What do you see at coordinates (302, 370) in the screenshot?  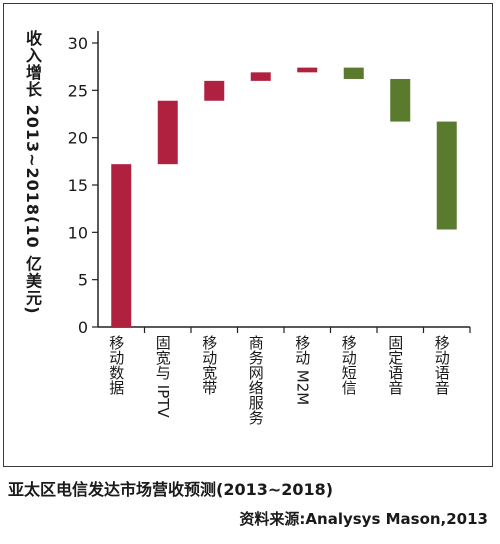 I see `x-category-label: 移动 M2M` at bounding box center [302, 370].